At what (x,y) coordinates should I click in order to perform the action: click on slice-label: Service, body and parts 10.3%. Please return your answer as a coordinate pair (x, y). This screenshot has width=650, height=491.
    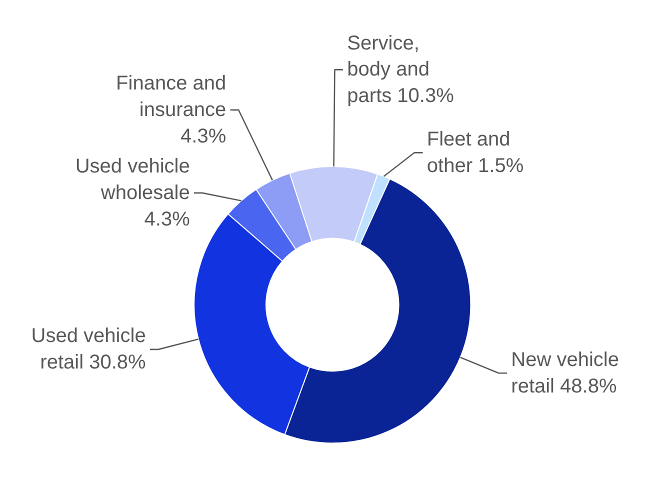
    Looking at the image, I should click on (400, 70).